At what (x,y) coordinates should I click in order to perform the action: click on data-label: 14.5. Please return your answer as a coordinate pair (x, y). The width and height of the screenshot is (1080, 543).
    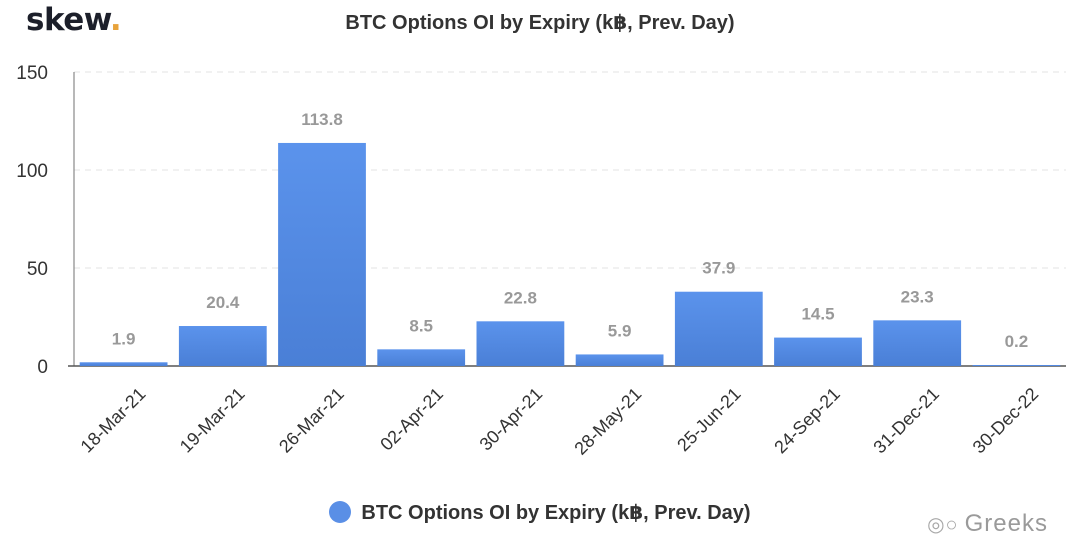
    Looking at the image, I should click on (817, 314).